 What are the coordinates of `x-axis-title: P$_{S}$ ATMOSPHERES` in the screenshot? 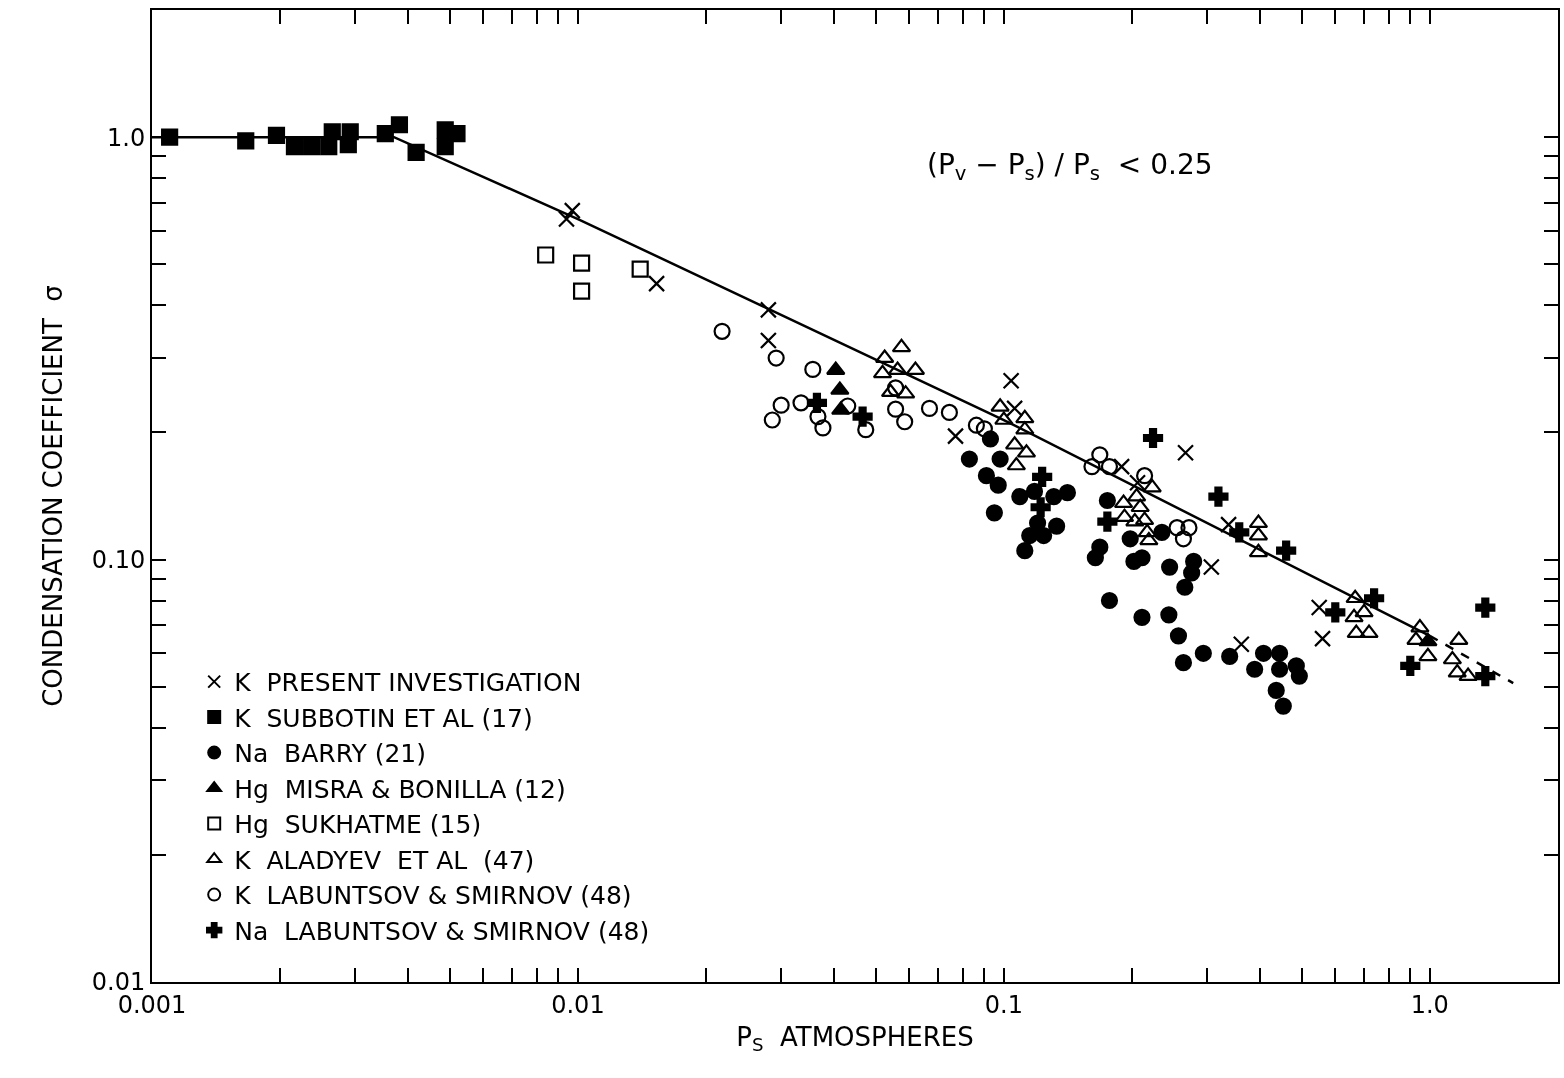 It's located at (855, 1039).